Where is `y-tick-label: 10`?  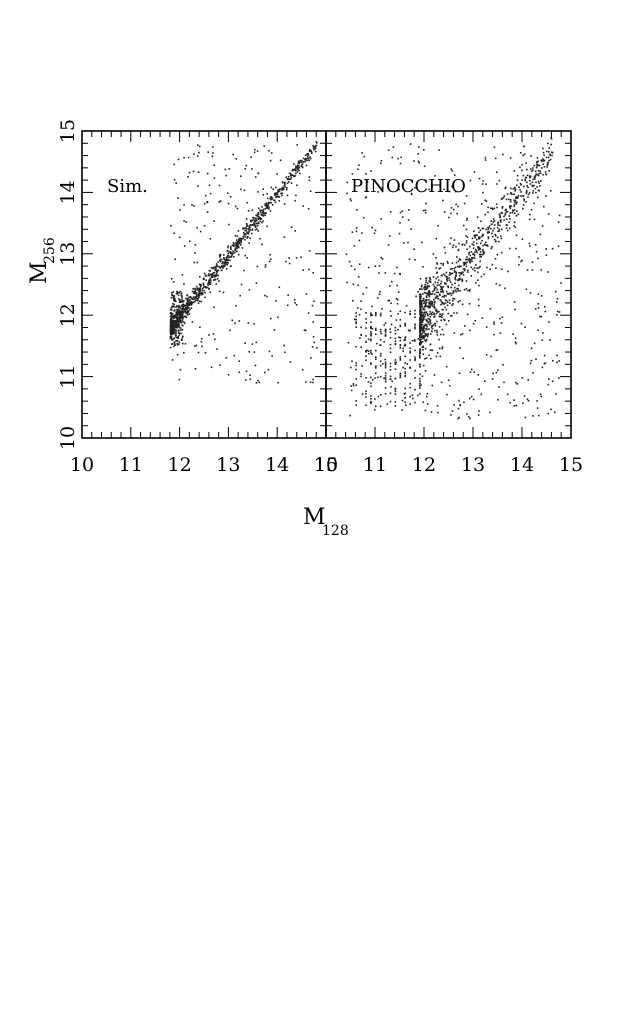
y-tick-label: 10 is located at coordinates (68, 438).